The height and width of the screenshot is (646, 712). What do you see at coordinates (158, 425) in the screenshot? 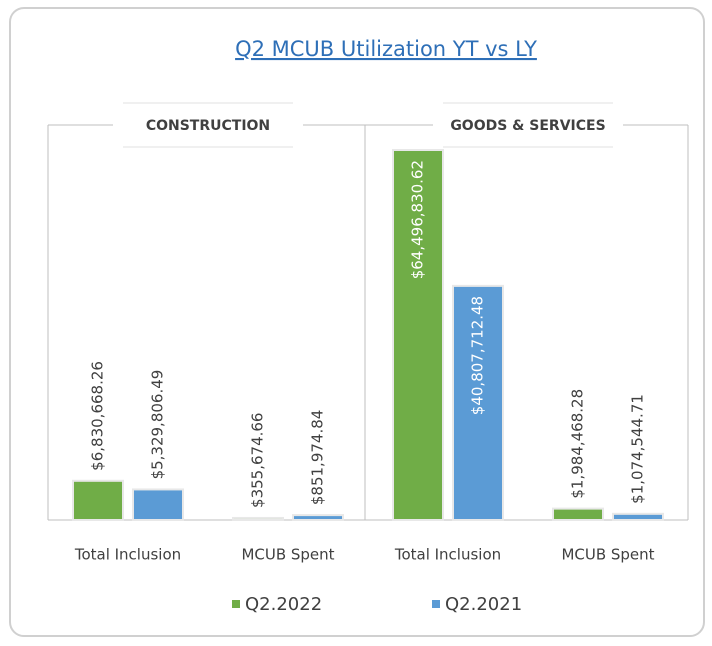
I see `value-label: $5,329,806.49` at bounding box center [158, 425].